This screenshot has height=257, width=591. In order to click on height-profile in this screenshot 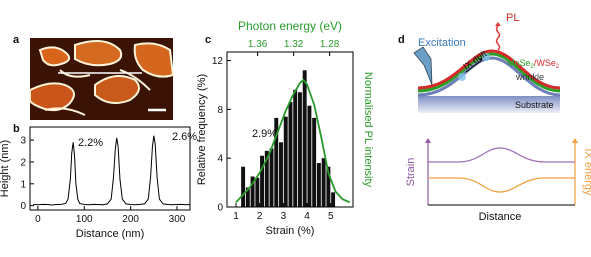, I will do `click(112, 170)`.